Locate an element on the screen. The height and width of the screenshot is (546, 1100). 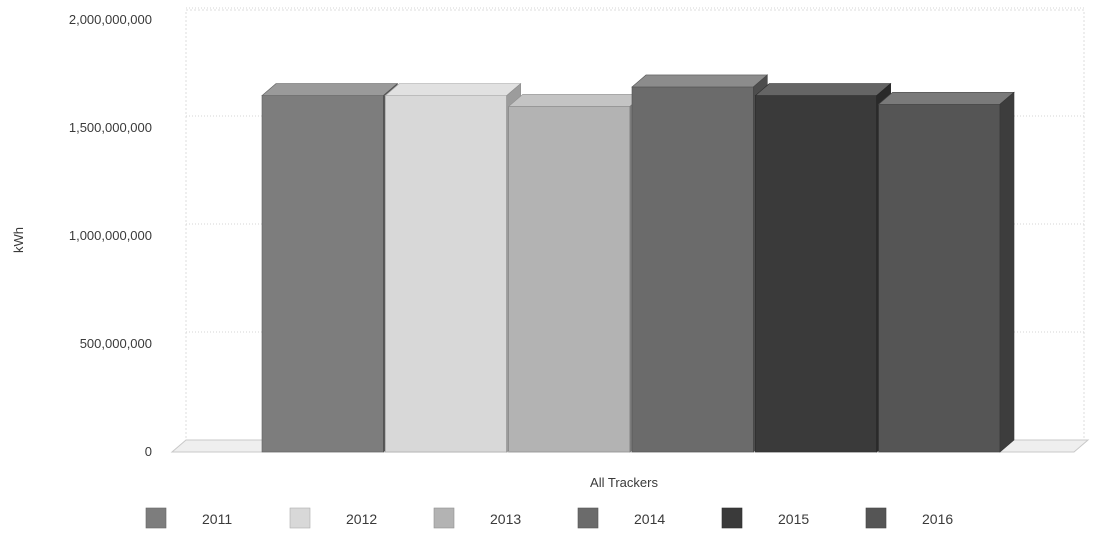
bar-2015 is located at coordinates (823, 267).